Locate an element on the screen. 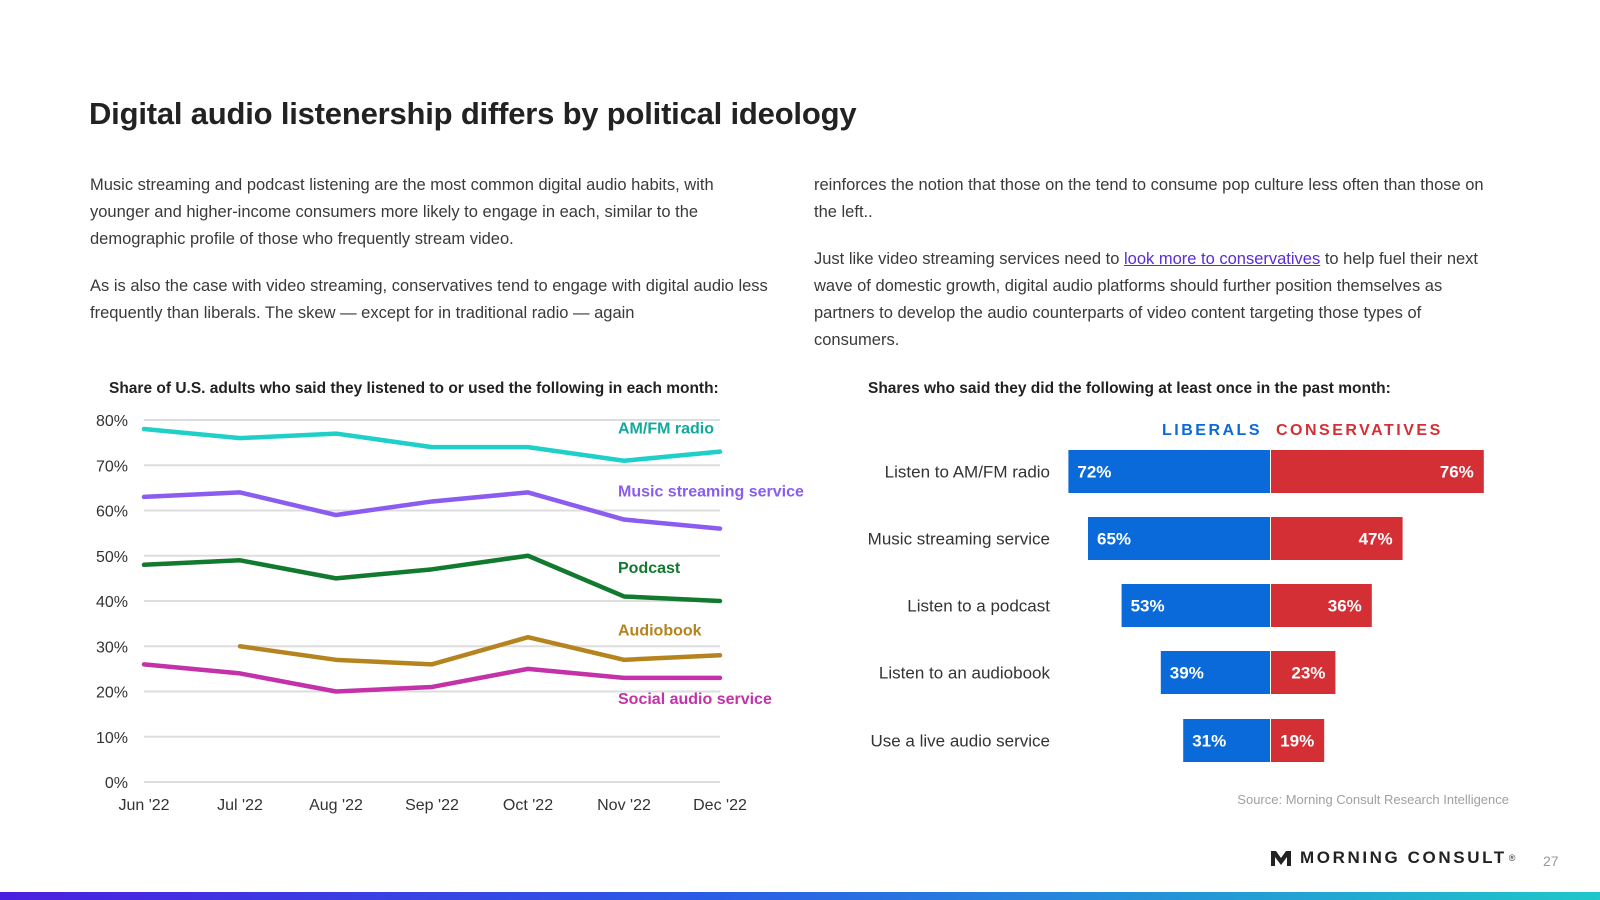 The image size is (1600, 900). bottom-accent-bar is located at coordinates (800, 896).